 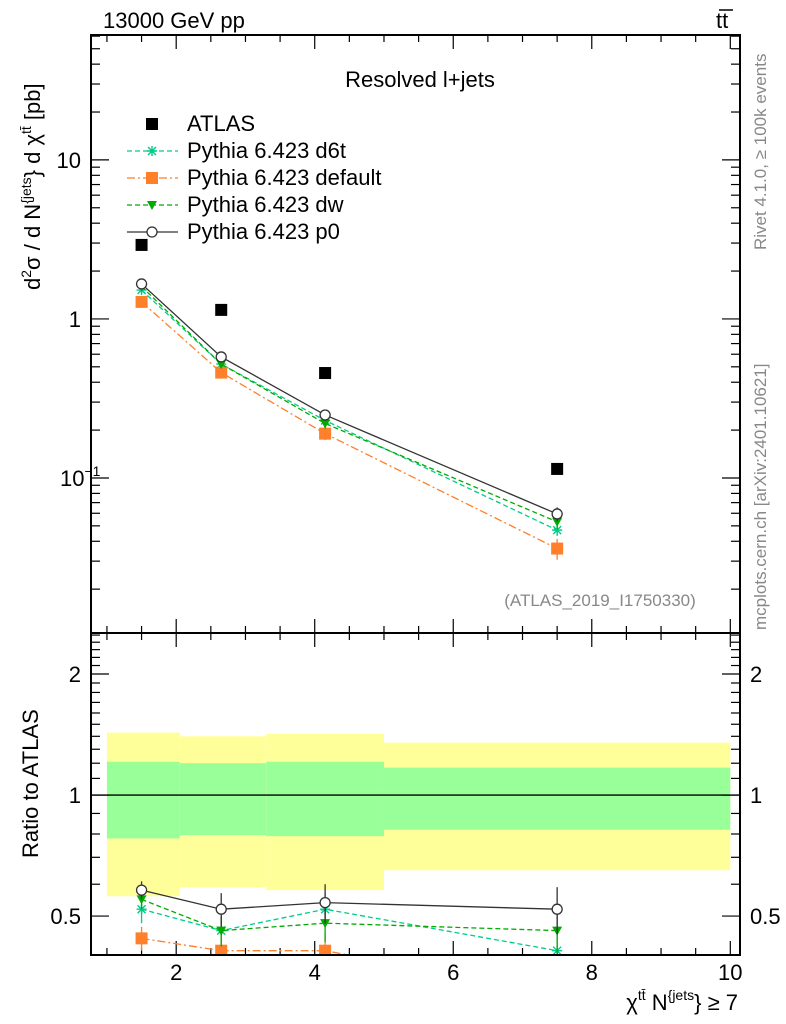 What do you see at coordinates (420, 79) in the screenshot?
I see `chart-title: Resolved l+jets` at bounding box center [420, 79].